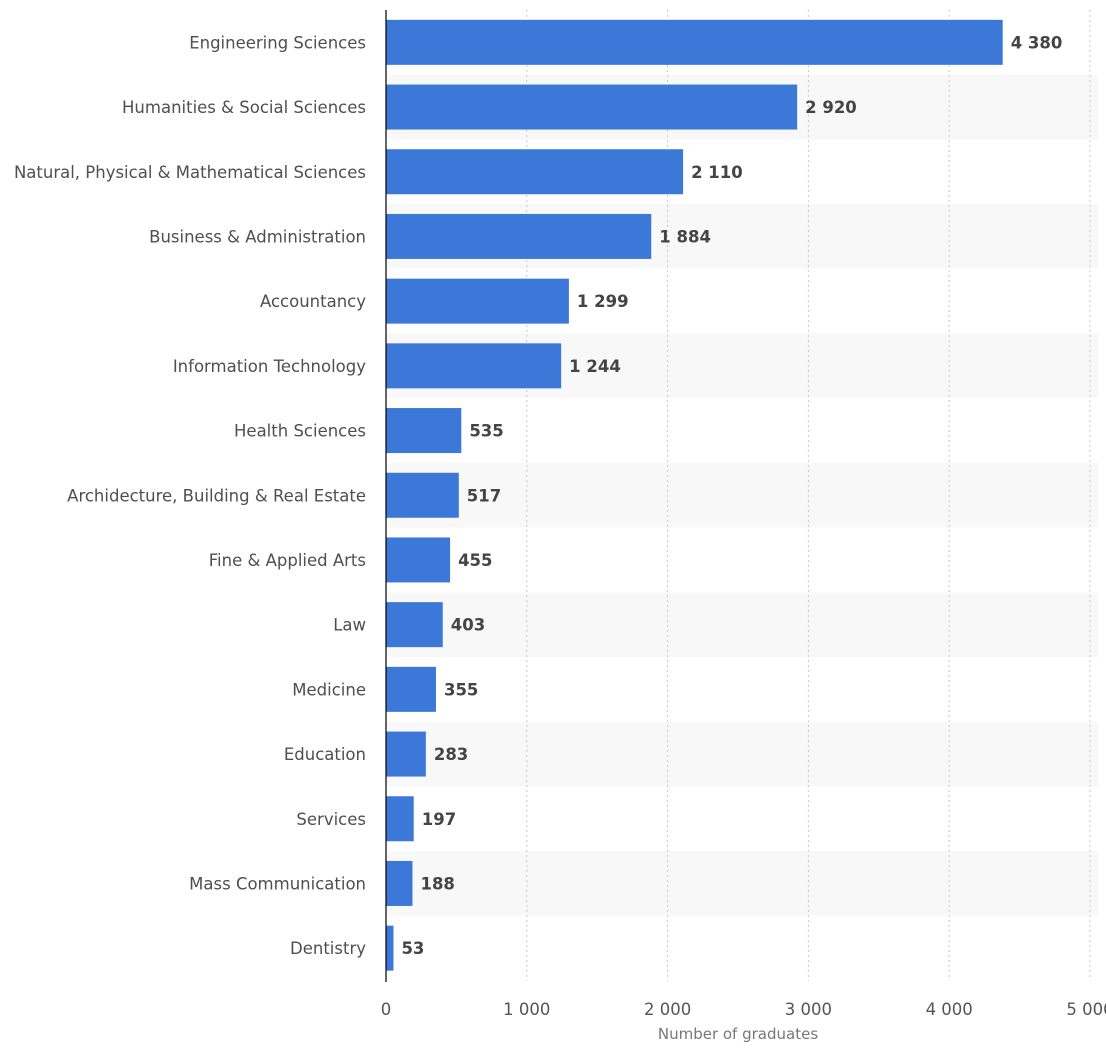 This screenshot has height=1048, width=1106. What do you see at coordinates (329, 689) in the screenshot?
I see `category-label: Medicine` at bounding box center [329, 689].